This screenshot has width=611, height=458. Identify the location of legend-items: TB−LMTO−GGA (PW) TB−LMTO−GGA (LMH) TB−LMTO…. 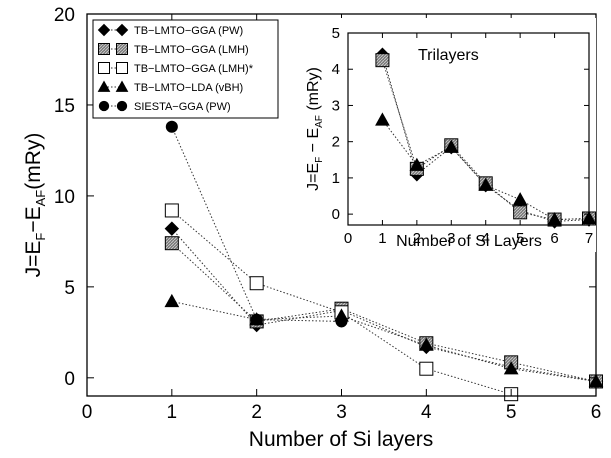
(175, 68).